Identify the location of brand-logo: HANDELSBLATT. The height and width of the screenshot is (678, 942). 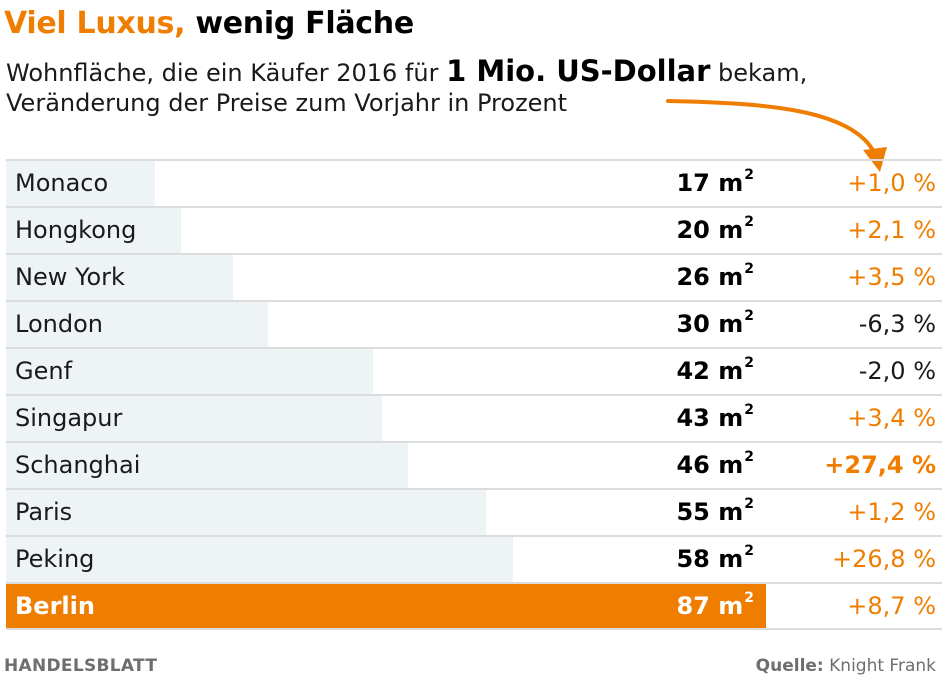
(81, 666).